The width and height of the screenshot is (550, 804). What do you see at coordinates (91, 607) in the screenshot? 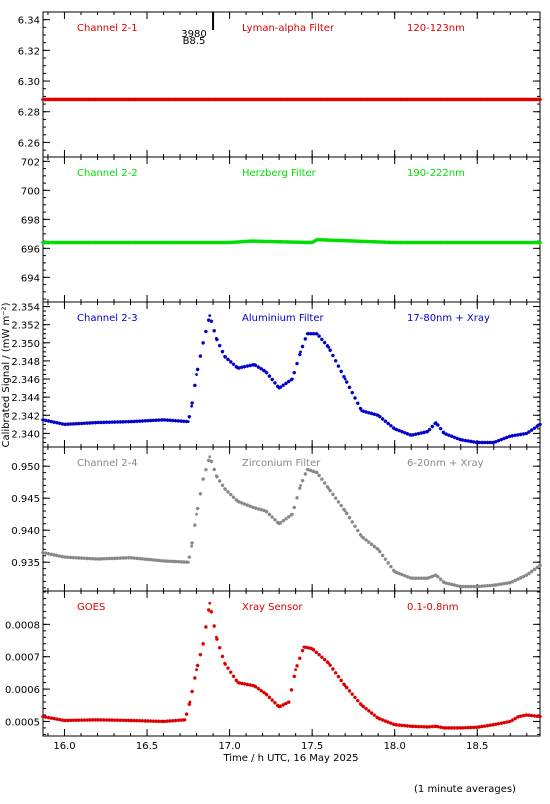
I see `panel-channel-label: GOES` at bounding box center [91, 607].